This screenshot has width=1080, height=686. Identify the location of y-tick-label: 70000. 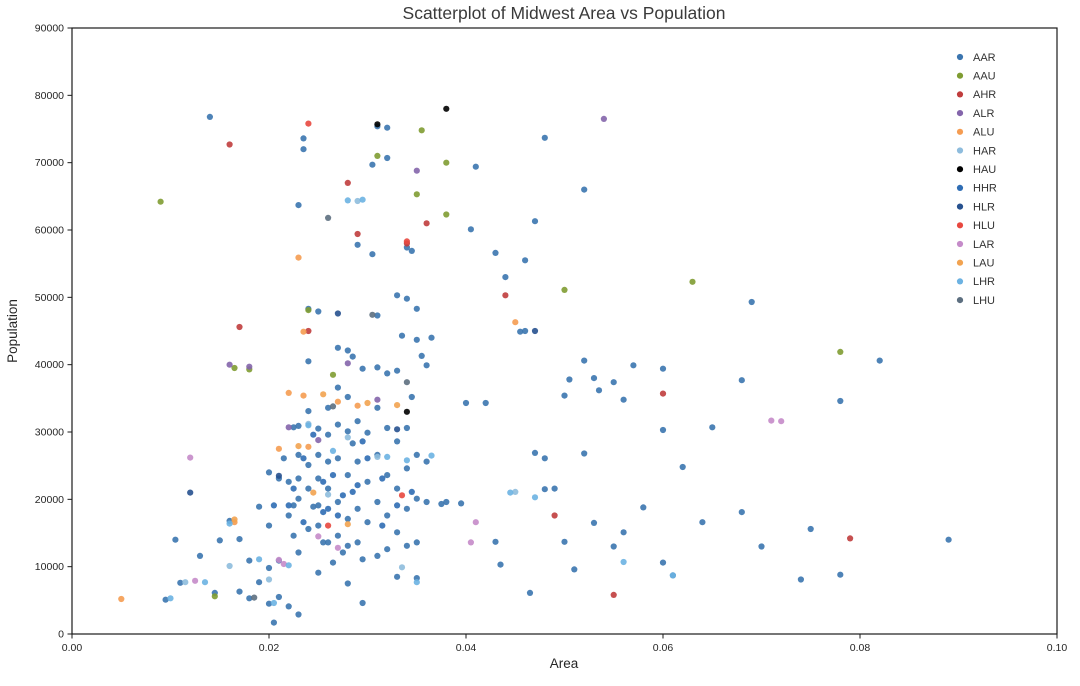
(49, 163).